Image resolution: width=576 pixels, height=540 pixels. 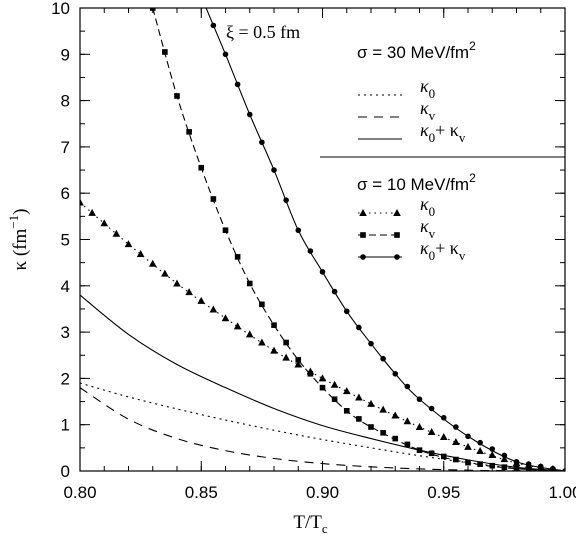 I want to click on legend-label-sub: v, so click(x=432, y=233).